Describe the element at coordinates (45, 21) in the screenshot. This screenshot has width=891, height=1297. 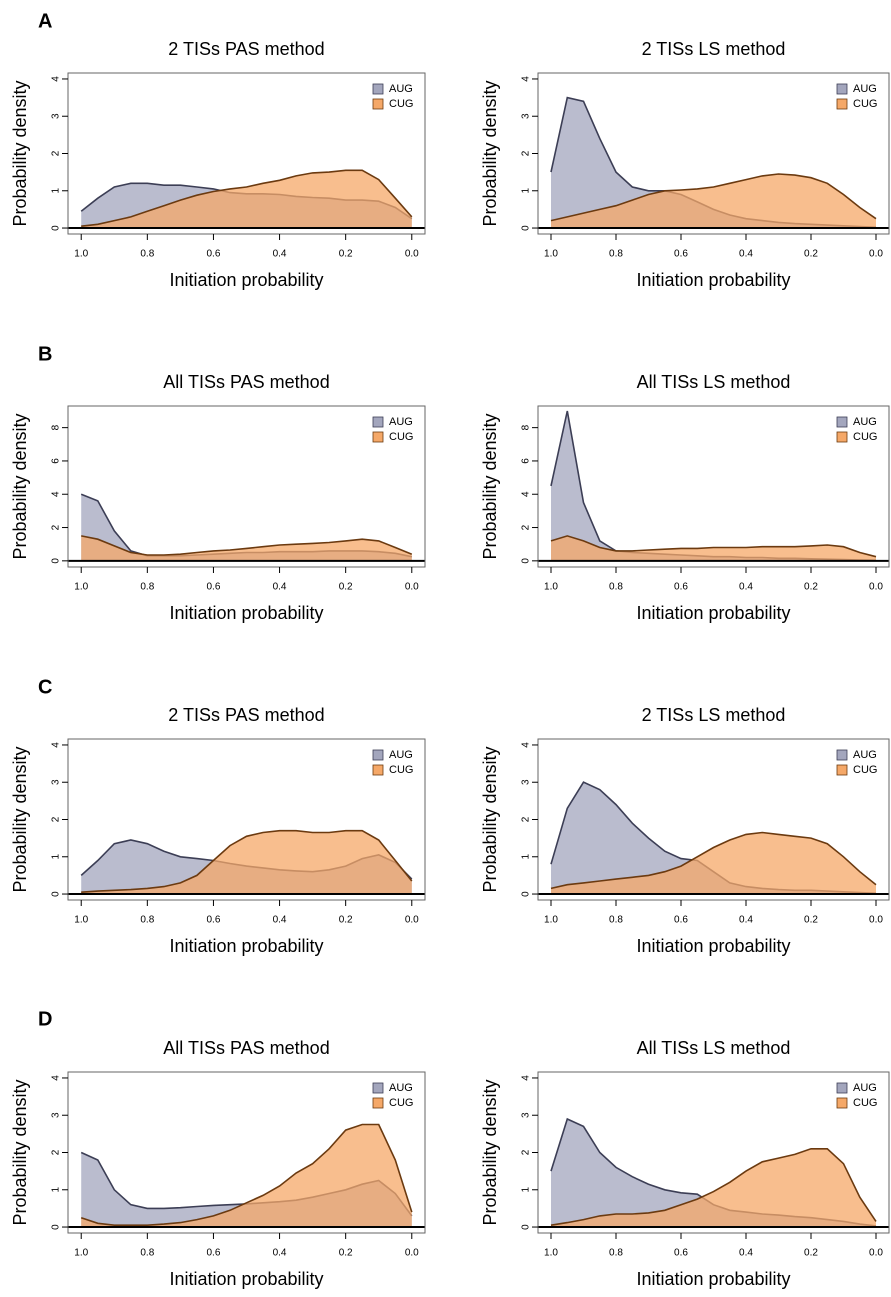
I see `panel-label: A` at that location.